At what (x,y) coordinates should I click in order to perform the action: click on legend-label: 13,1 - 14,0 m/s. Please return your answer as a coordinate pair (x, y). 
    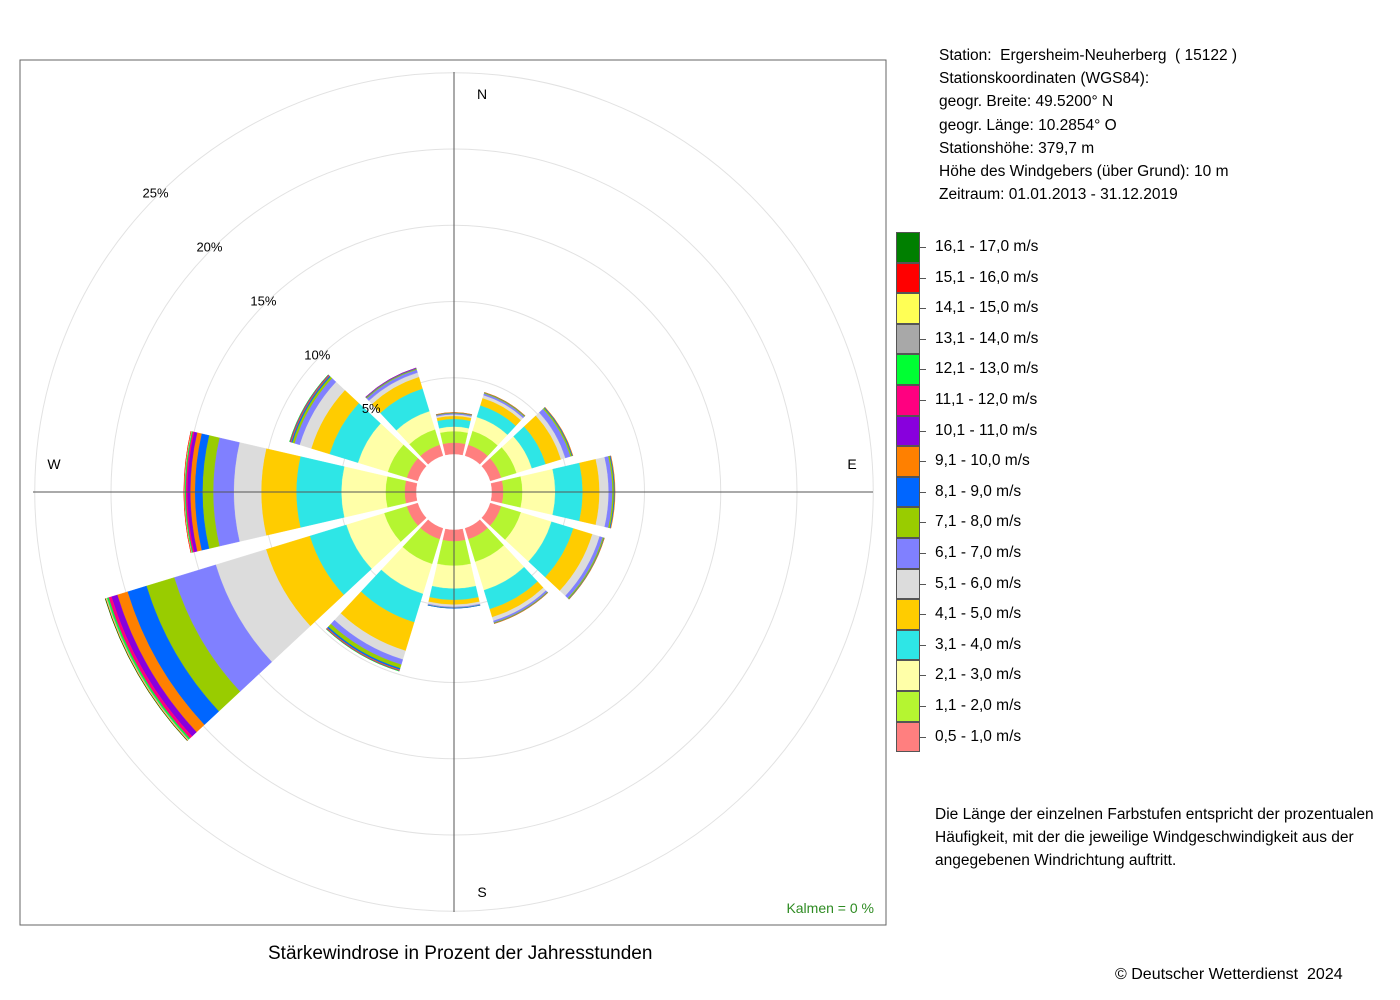
    Looking at the image, I should click on (987, 338).